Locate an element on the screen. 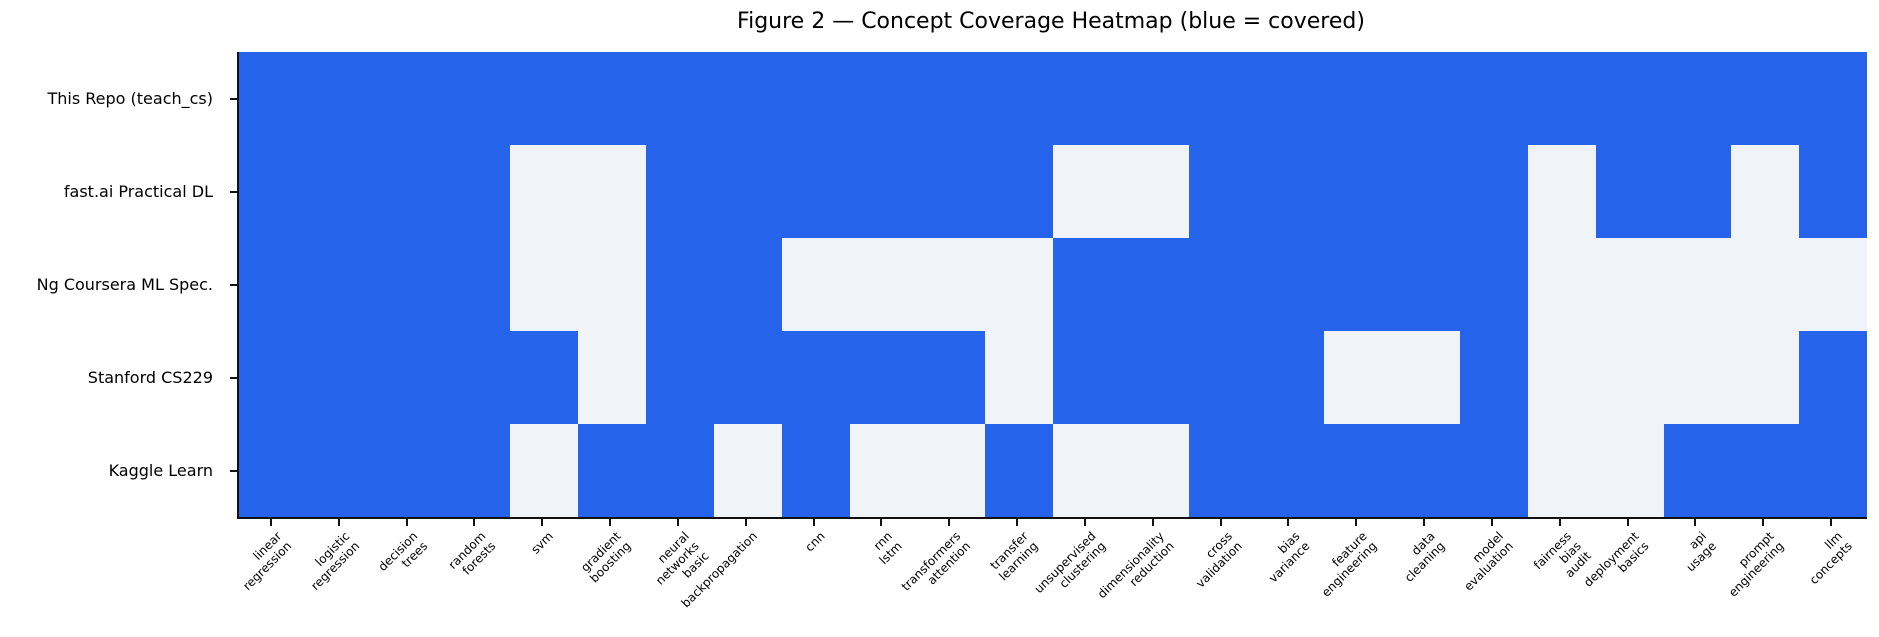 The height and width of the screenshot is (637, 1879). x-tick-label: cross validation is located at coordinates (1218, 560).